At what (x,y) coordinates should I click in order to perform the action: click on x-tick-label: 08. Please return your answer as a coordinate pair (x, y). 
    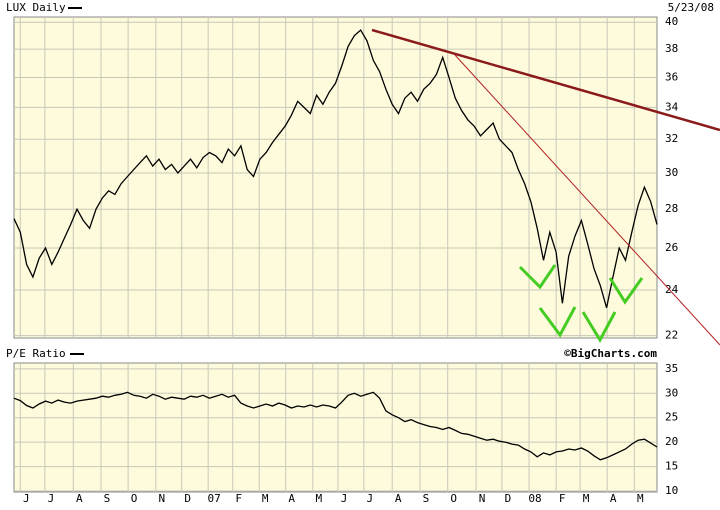
    Looking at the image, I should click on (534, 498).